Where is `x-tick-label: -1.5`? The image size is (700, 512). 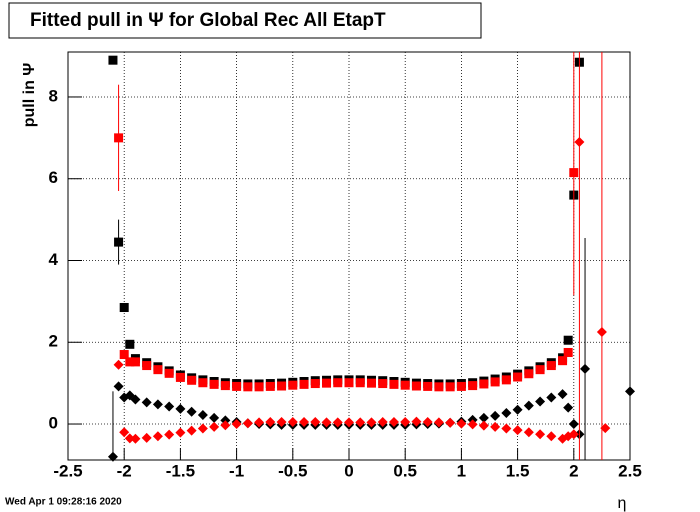 x-tick-label: -1.5 is located at coordinates (180, 470).